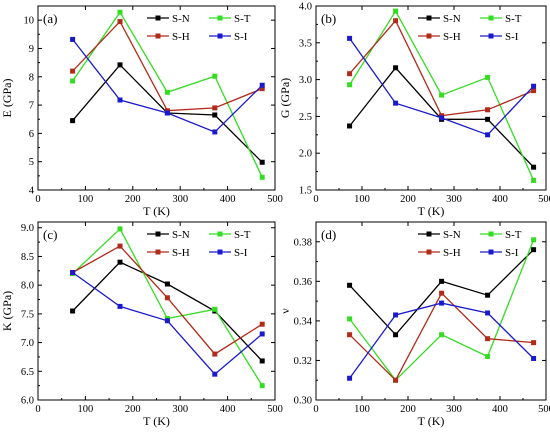 The image size is (550, 432). Describe the element at coordinates (305, 43) in the screenshot. I see `y-tick-label: 3.5` at that location.